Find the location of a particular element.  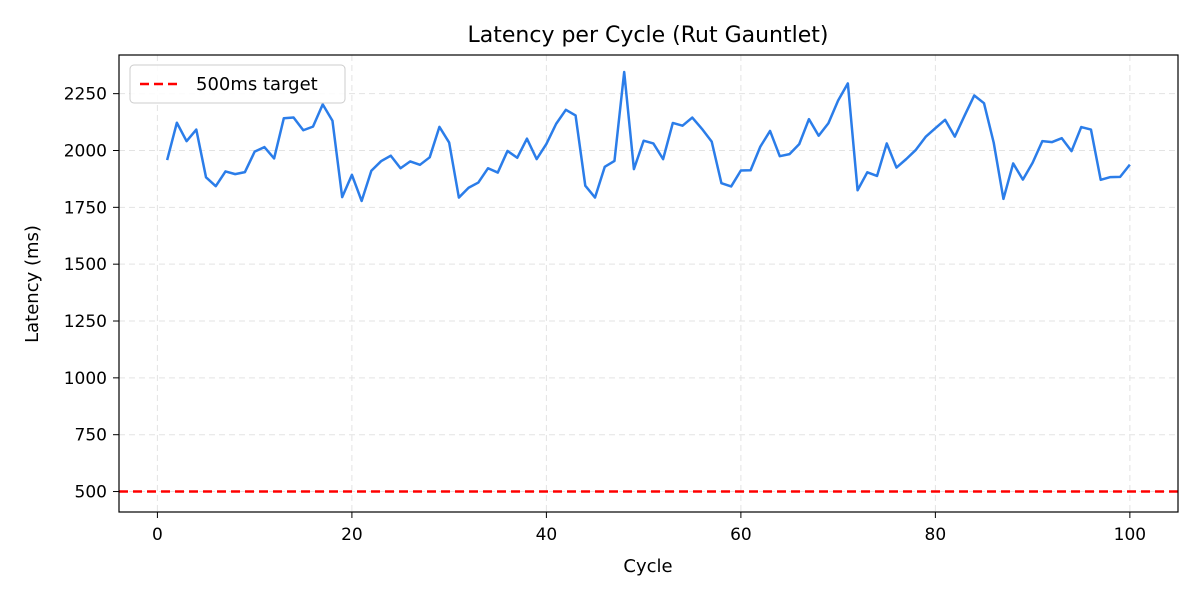

x-tick-label: 100 is located at coordinates (1130, 535).